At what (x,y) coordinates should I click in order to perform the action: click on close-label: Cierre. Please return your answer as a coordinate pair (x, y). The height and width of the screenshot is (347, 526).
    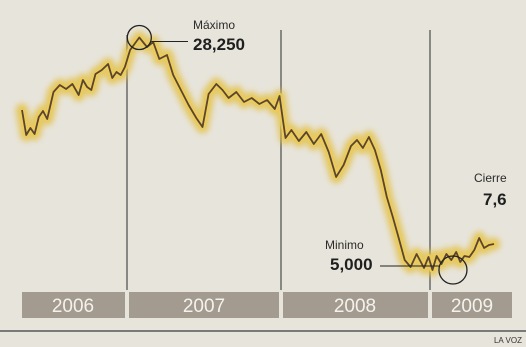
    Looking at the image, I should click on (490, 178).